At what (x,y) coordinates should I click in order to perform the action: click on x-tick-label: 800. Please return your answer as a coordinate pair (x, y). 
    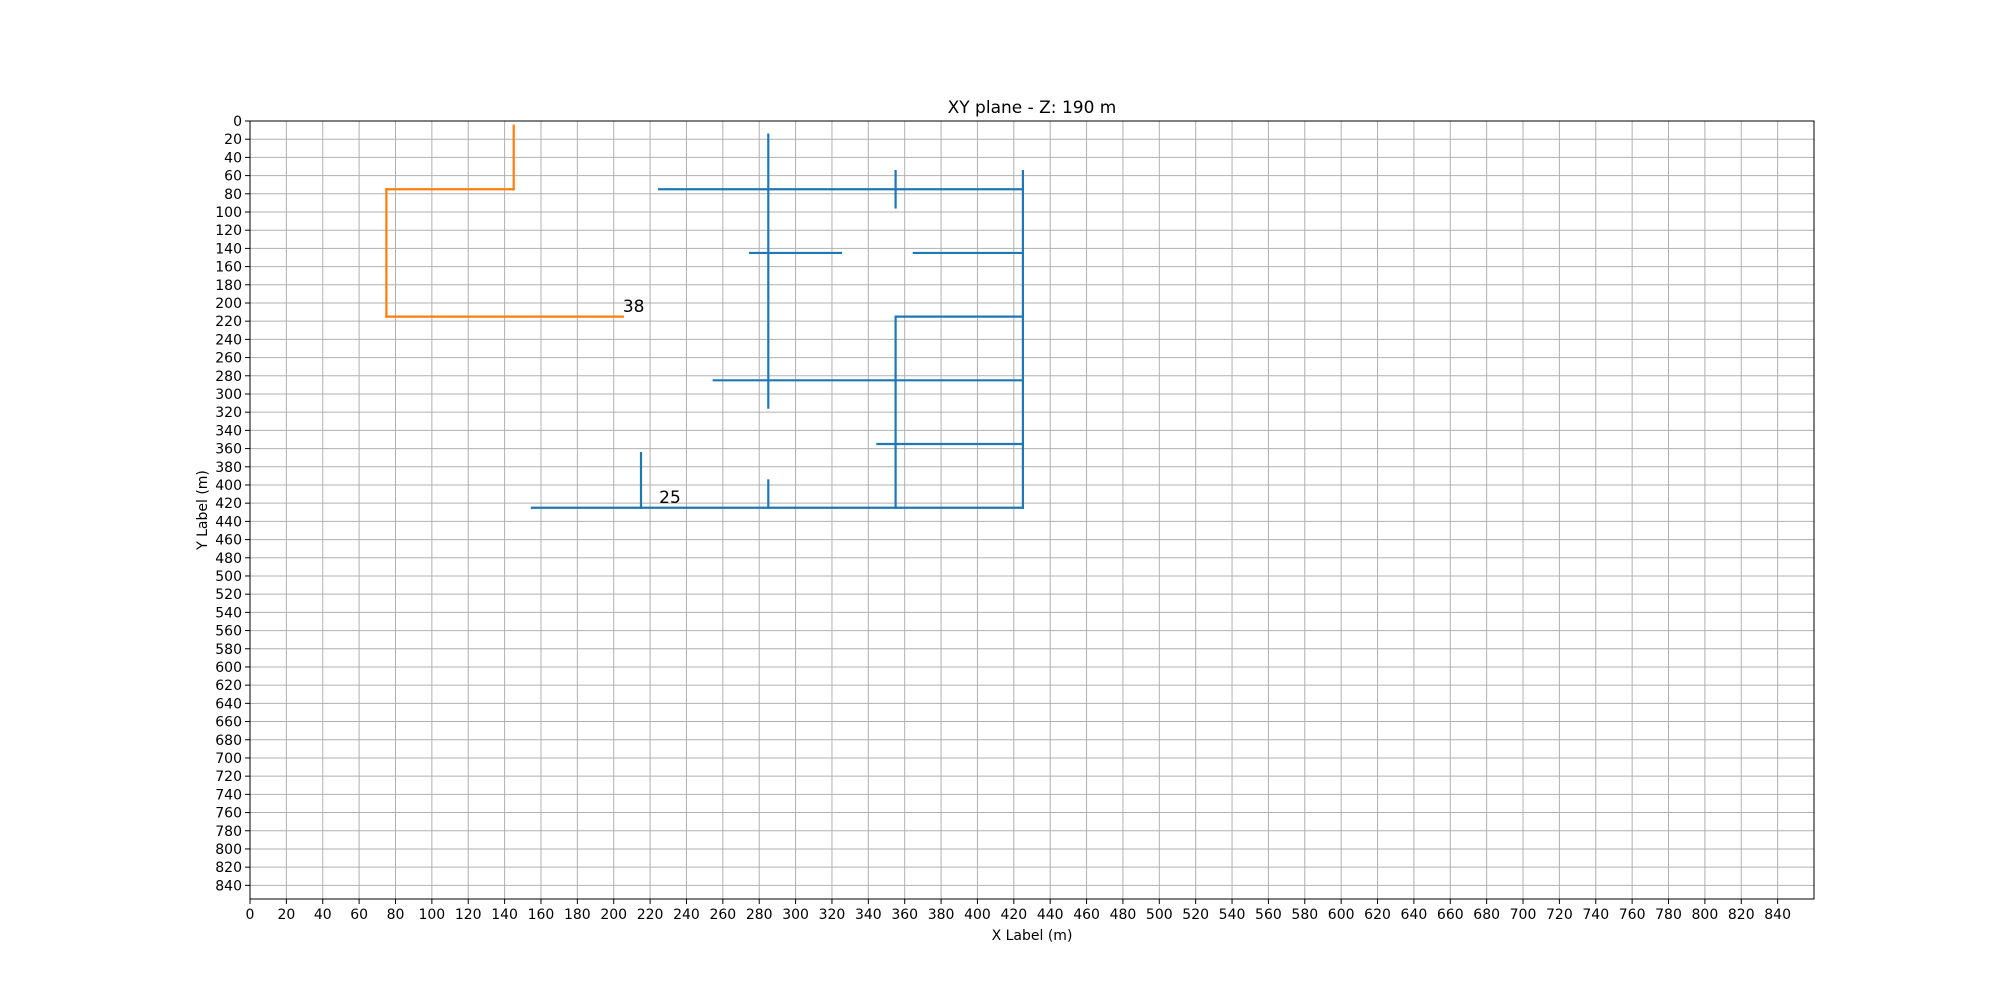
    Looking at the image, I should click on (1705, 915).